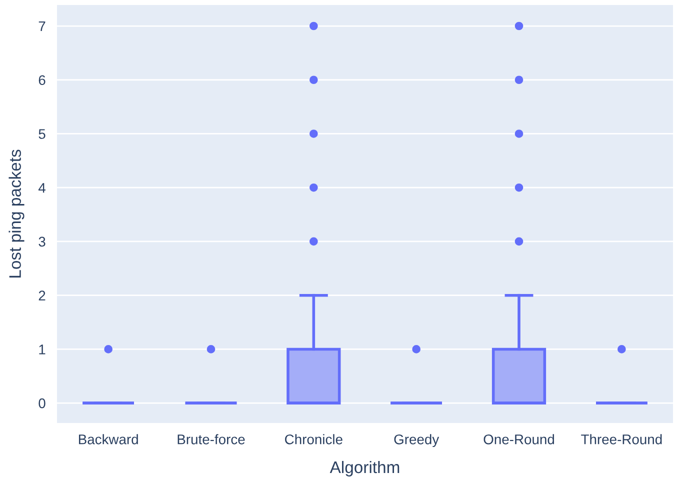  I want to click on x-axis-title: Algorithm, so click(365, 468).